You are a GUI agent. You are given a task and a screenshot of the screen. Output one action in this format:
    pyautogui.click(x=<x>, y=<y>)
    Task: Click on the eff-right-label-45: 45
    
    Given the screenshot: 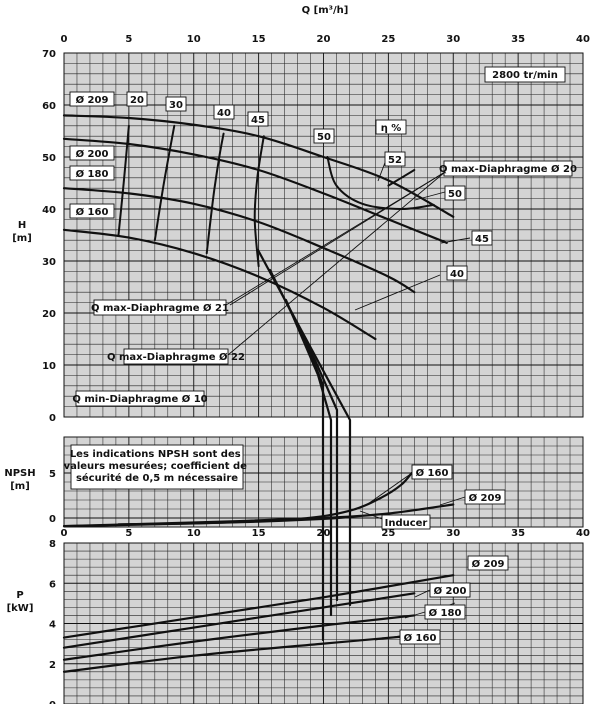 What is the action you would take?
    pyautogui.click(x=482, y=239)
    